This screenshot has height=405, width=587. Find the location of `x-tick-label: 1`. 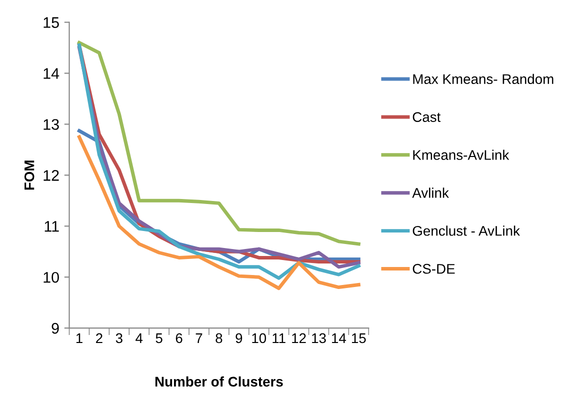

x-tick-label: 1 is located at coordinates (79, 338).